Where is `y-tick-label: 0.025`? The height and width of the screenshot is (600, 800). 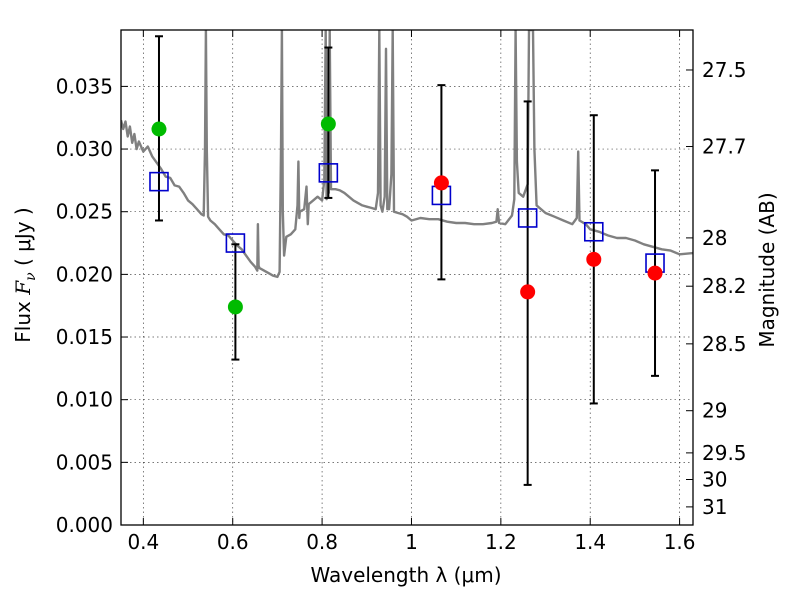
y-tick-label: 0.025 is located at coordinates (84, 212).